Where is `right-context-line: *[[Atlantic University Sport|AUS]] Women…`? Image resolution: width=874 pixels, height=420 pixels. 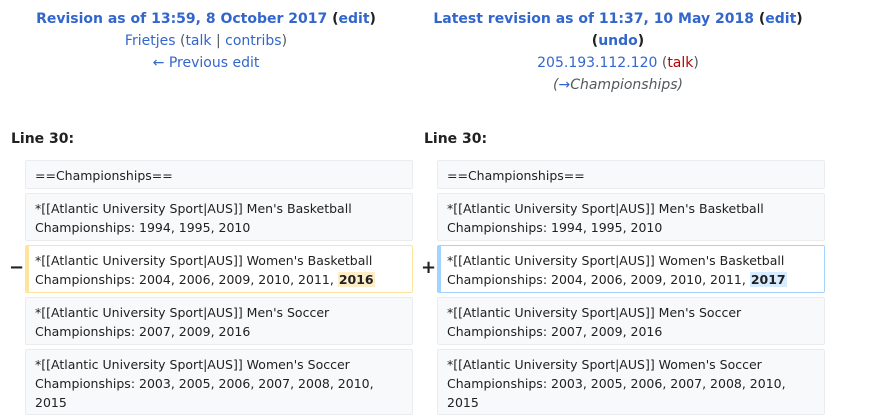
right-context-line: *[[Atlantic University Sport|AUS]] Women… is located at coordinates (631, 382).